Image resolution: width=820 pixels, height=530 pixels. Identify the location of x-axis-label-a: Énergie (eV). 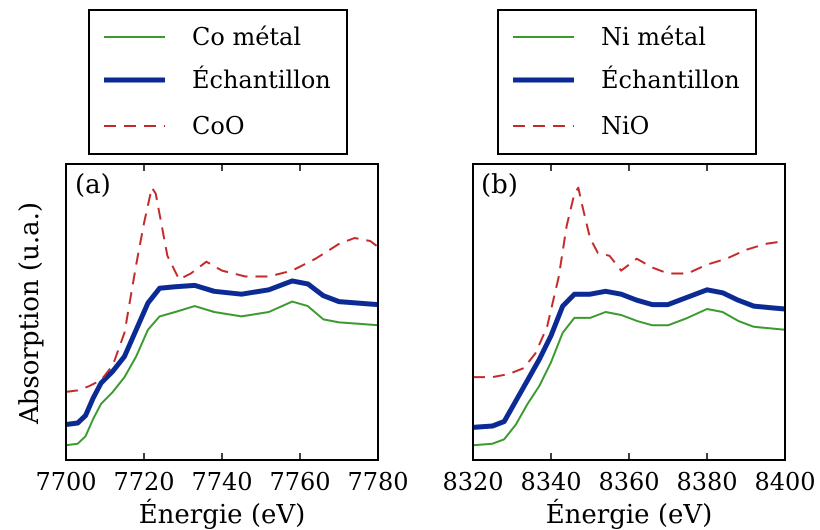
(222, 514).